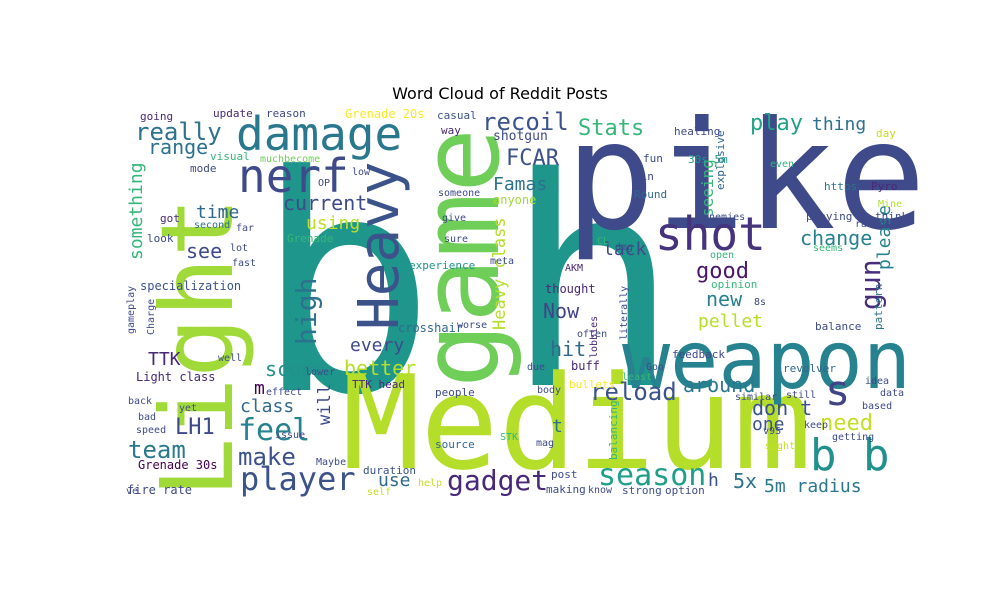 Image resolution: width=1000 pixels, height=600 pixels. I want to click on word-range: range, so click(178, 147).